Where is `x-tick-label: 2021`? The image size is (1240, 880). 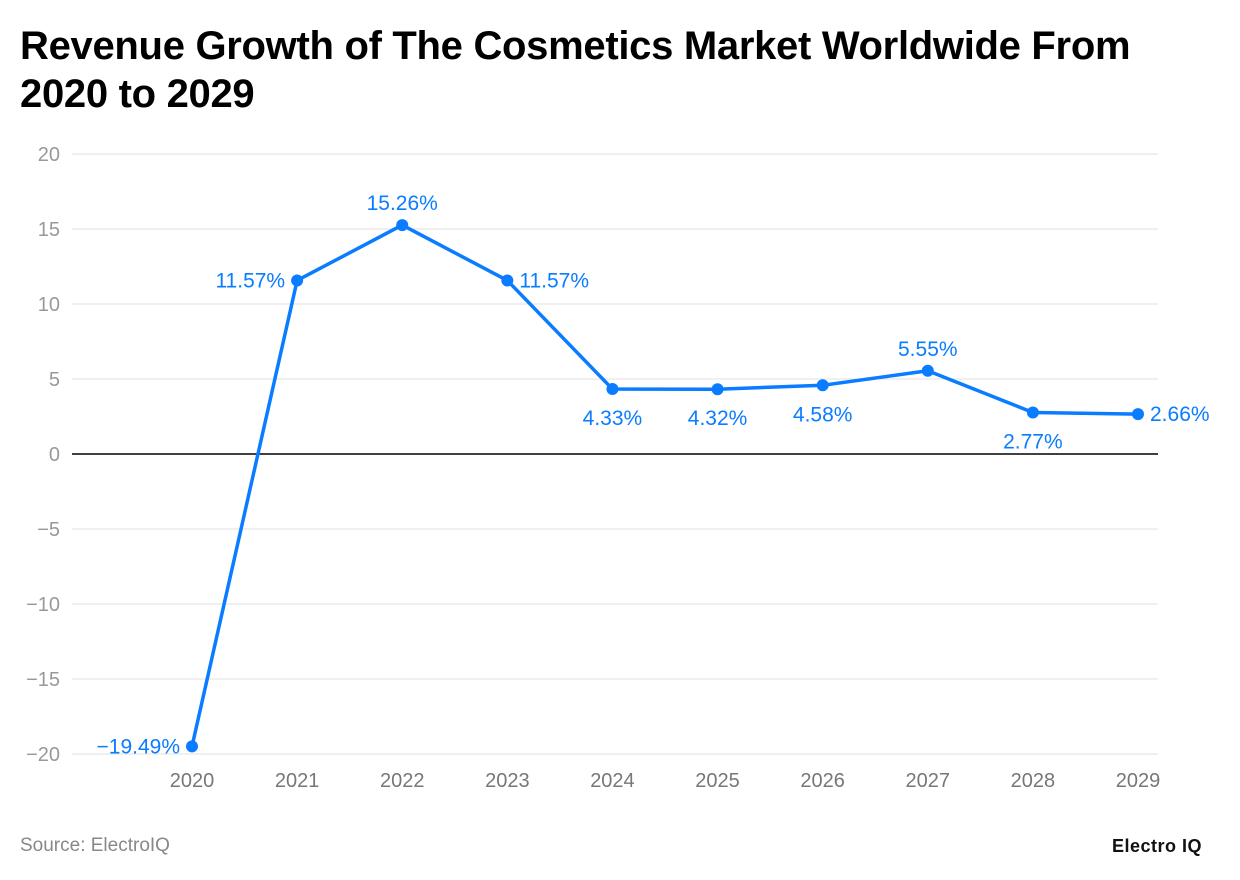 x-tick-label: 2021 is located at coordinates (297, 781).